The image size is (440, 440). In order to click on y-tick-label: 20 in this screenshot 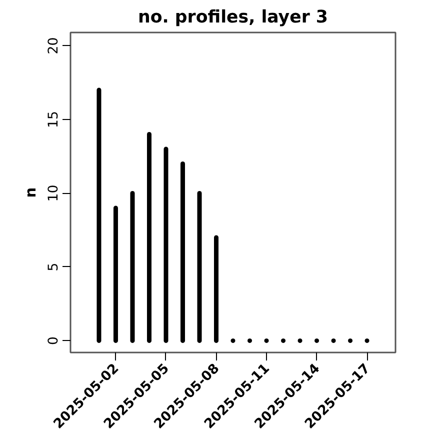, I will do `click(54, 45)`.